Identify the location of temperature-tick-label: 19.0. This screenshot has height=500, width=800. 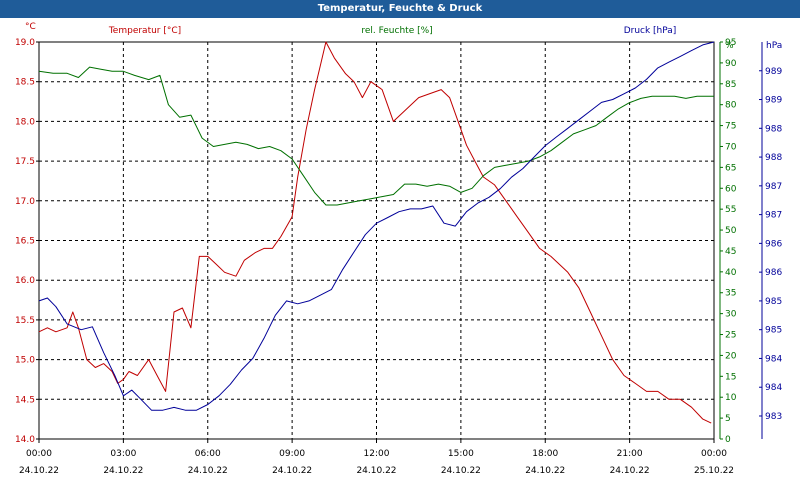
(25, 43).